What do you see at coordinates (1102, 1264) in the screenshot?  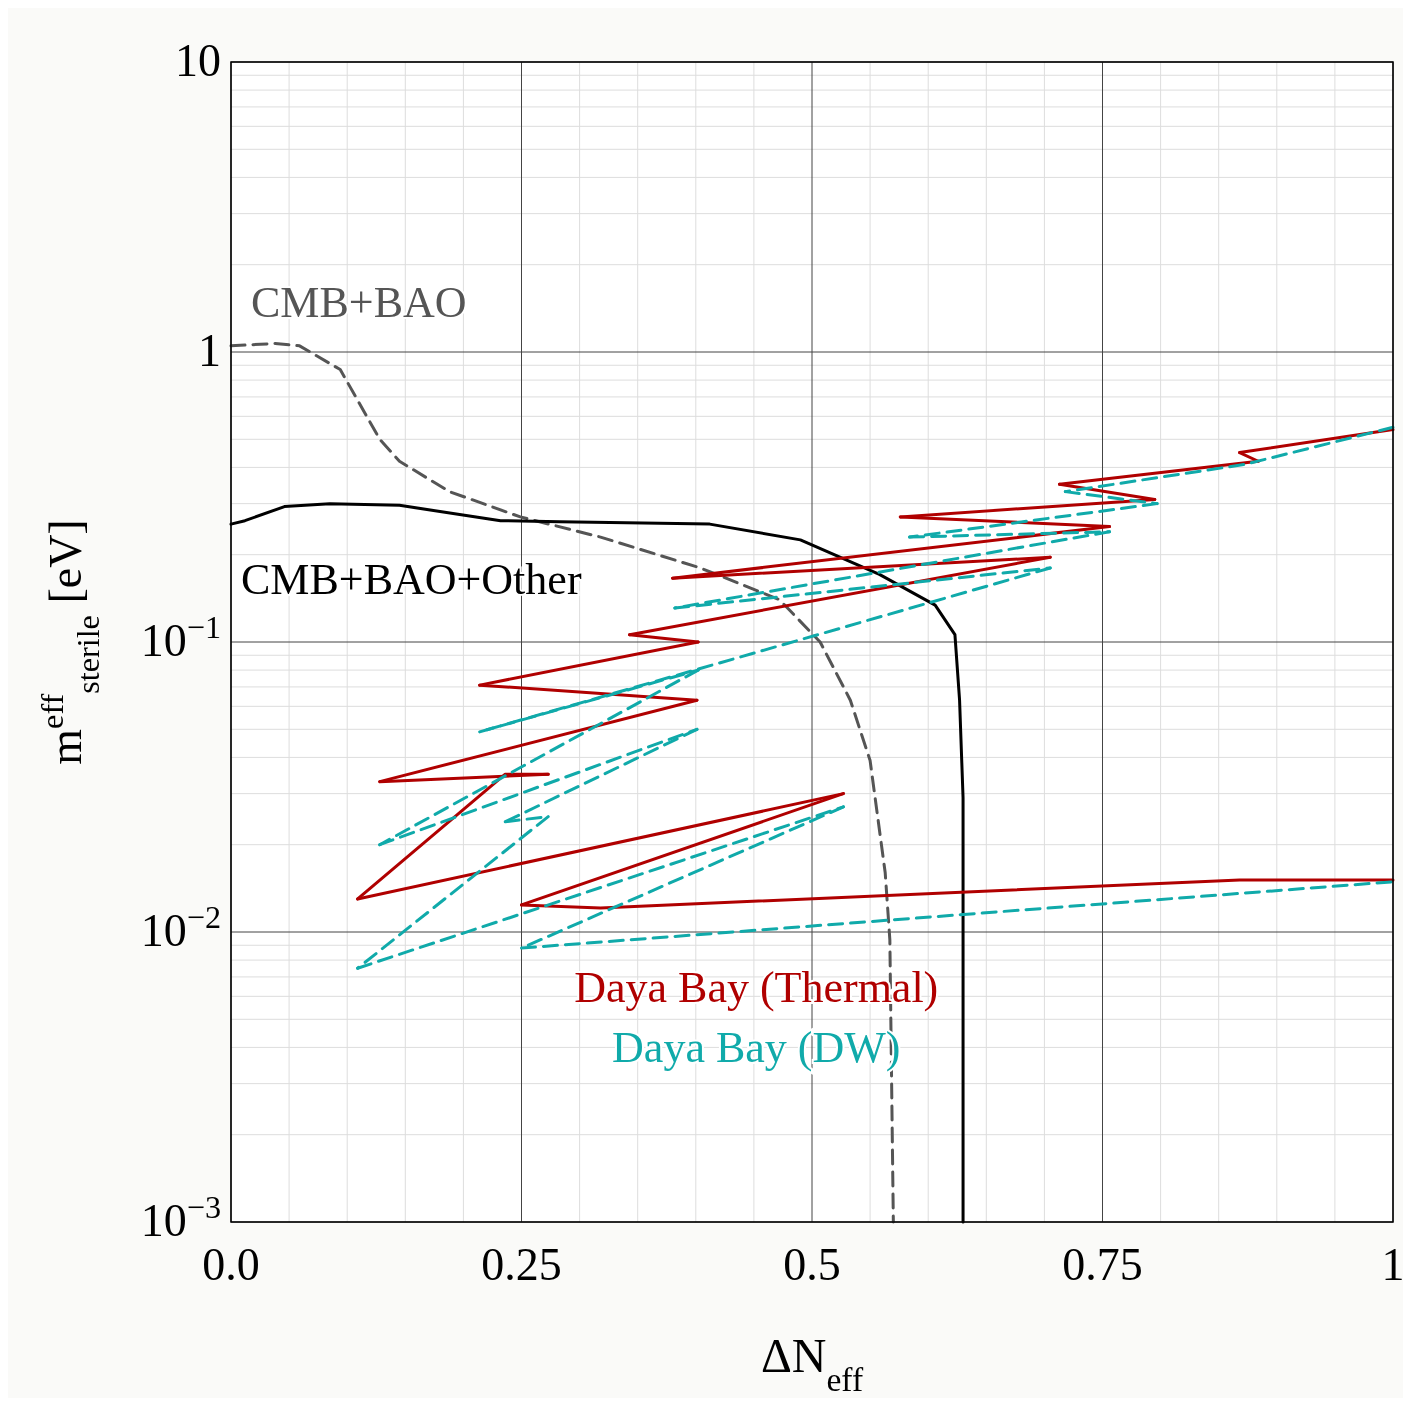 I see `x-tick-label: 0.75` at bounding box center [1102, 1264].